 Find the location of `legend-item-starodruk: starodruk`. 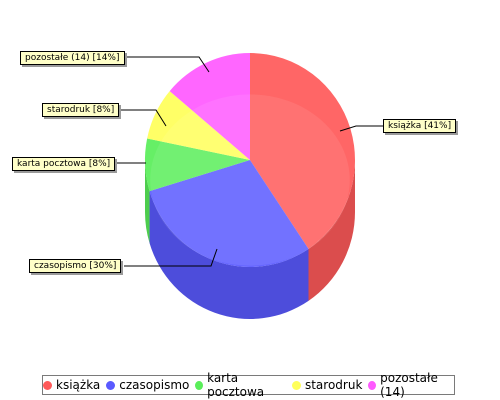

legend-item-starodruk: starodruk is located at coordinates (327, 385).